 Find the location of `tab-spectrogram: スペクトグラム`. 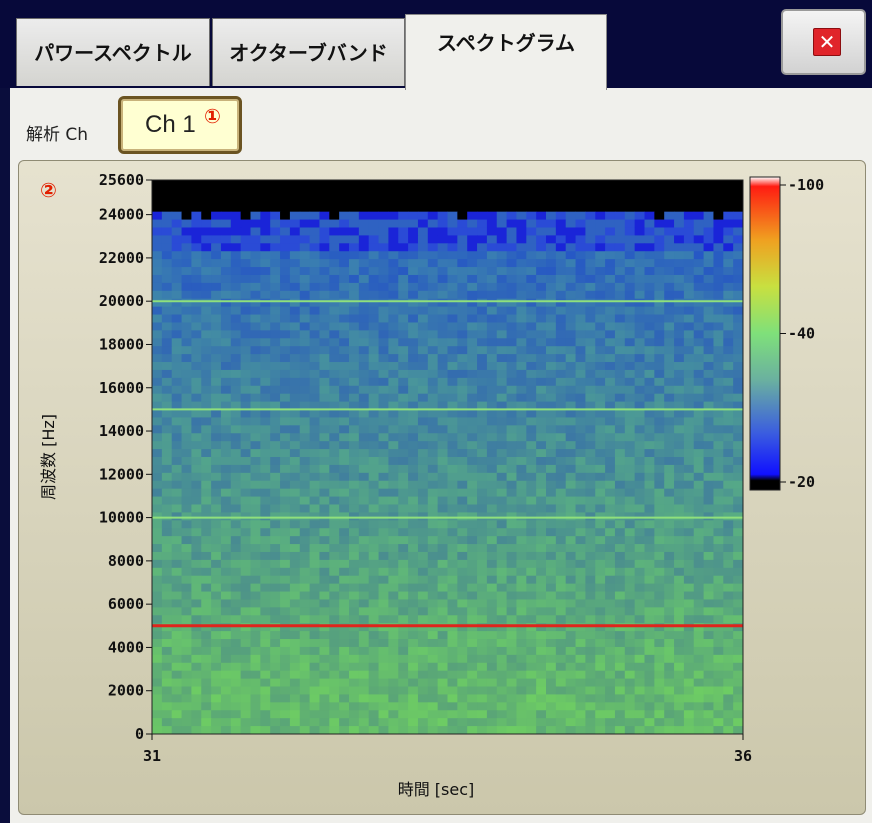

tab-spectrogram: スペクトグラム is located at coordinates (506, 52).